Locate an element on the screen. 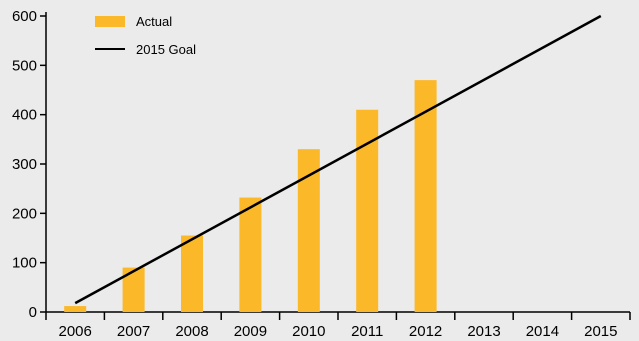 This screenshot has width=639, height=341. x-tick-label-2006: 2006 is located at coordinates (75, 331).